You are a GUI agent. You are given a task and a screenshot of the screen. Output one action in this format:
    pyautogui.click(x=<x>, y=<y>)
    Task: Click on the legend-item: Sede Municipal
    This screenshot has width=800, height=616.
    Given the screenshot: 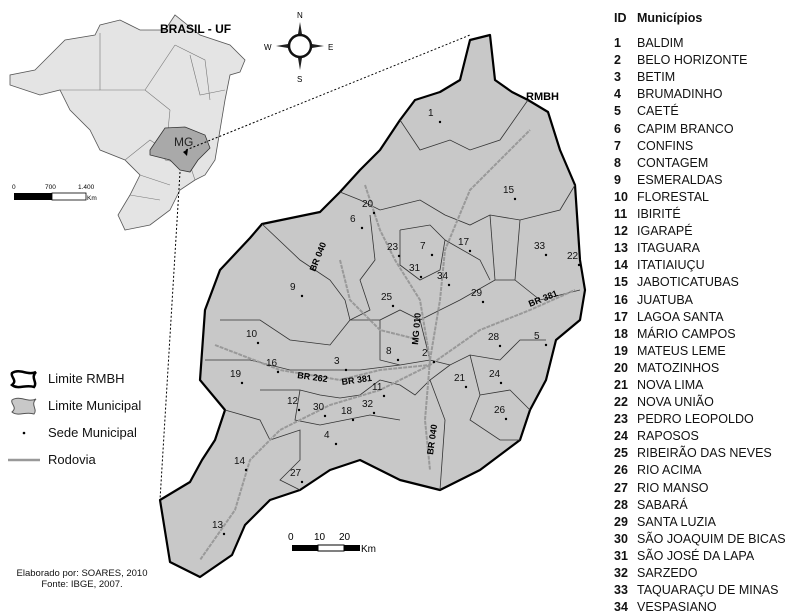 What is the action you would take?
    pyautogui.click(x=74, y=432)
    